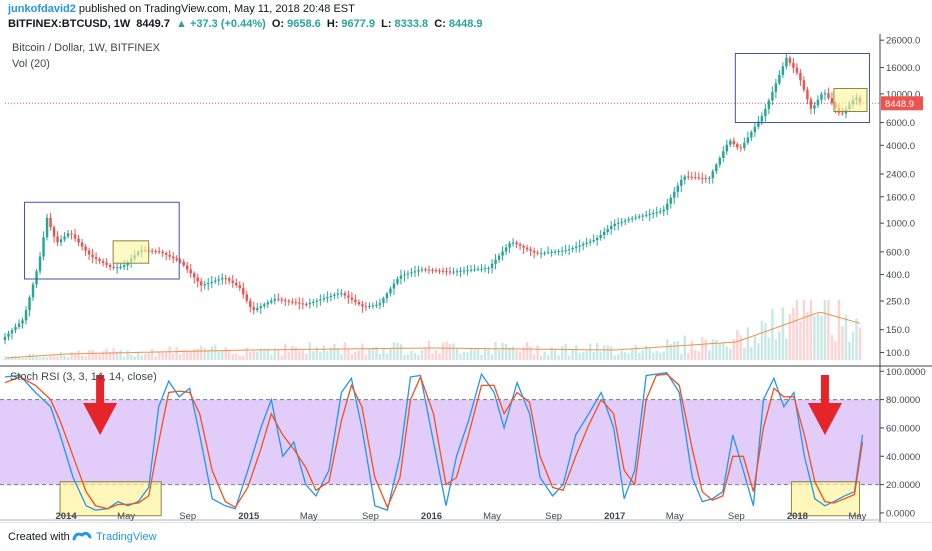  I want to click on price-tick-label: 1000.0, so click(900, 224).